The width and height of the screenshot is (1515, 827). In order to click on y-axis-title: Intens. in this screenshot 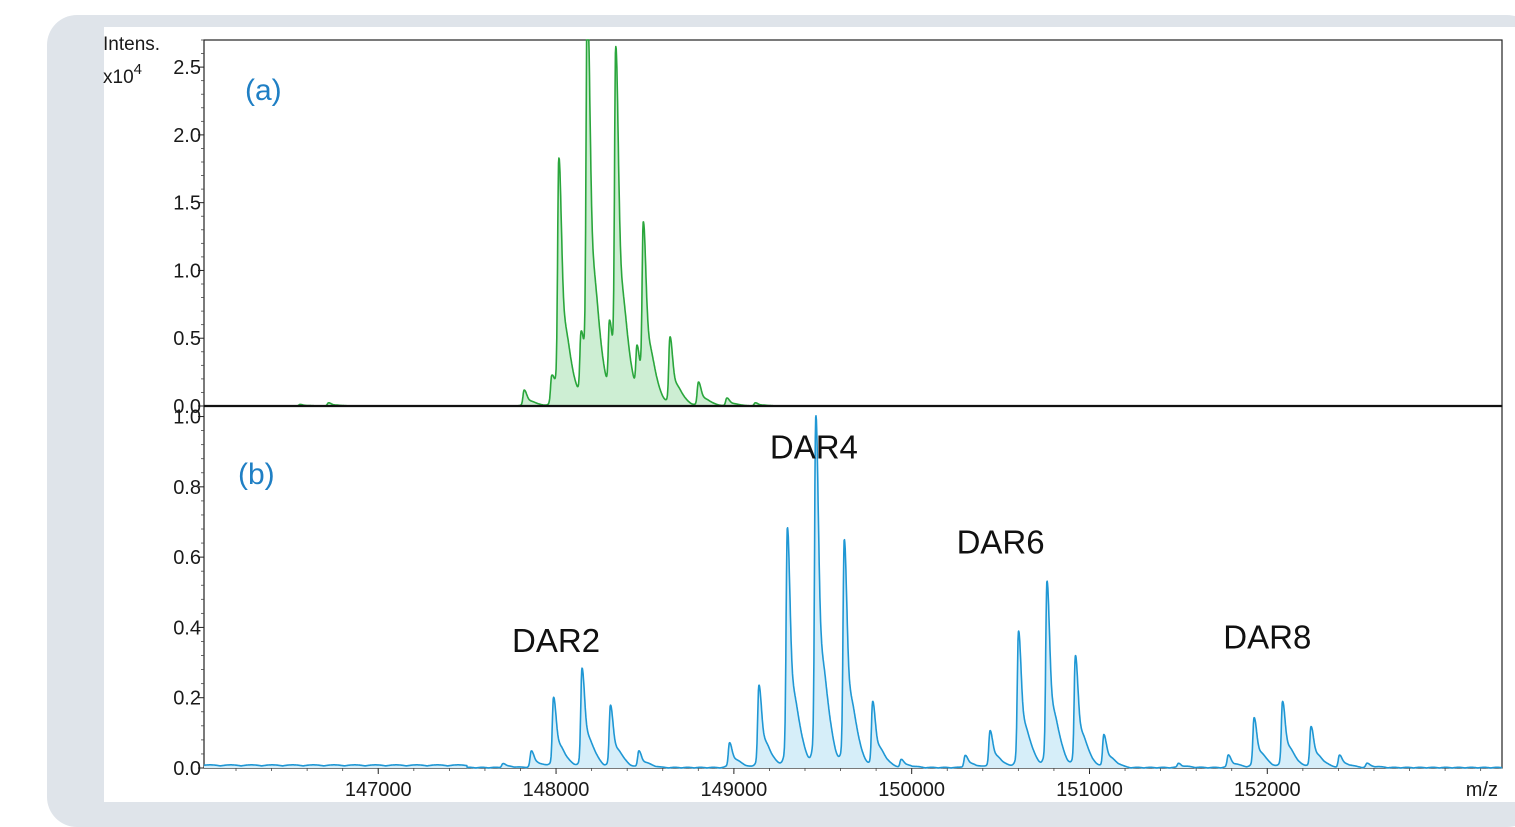, I will do `click(131, 44)`.